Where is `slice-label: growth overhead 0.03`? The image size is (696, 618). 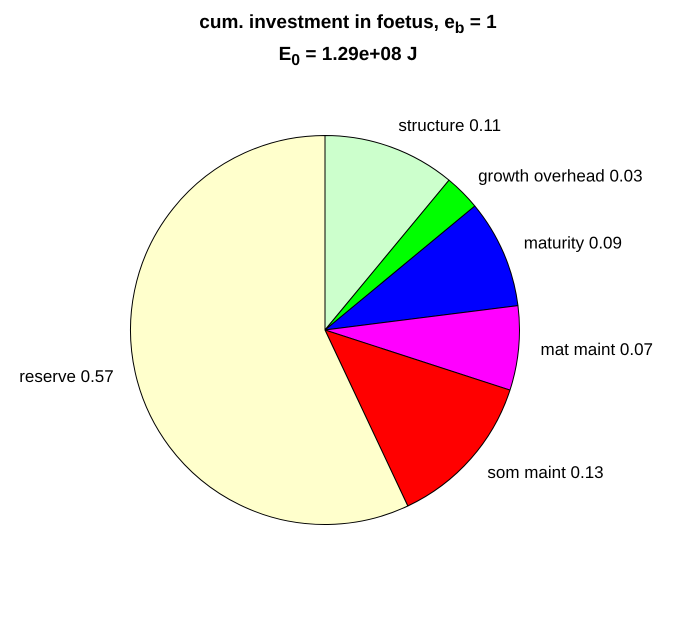
slice-label: growth overhead 0.03 is located at coordinates (560, 176).